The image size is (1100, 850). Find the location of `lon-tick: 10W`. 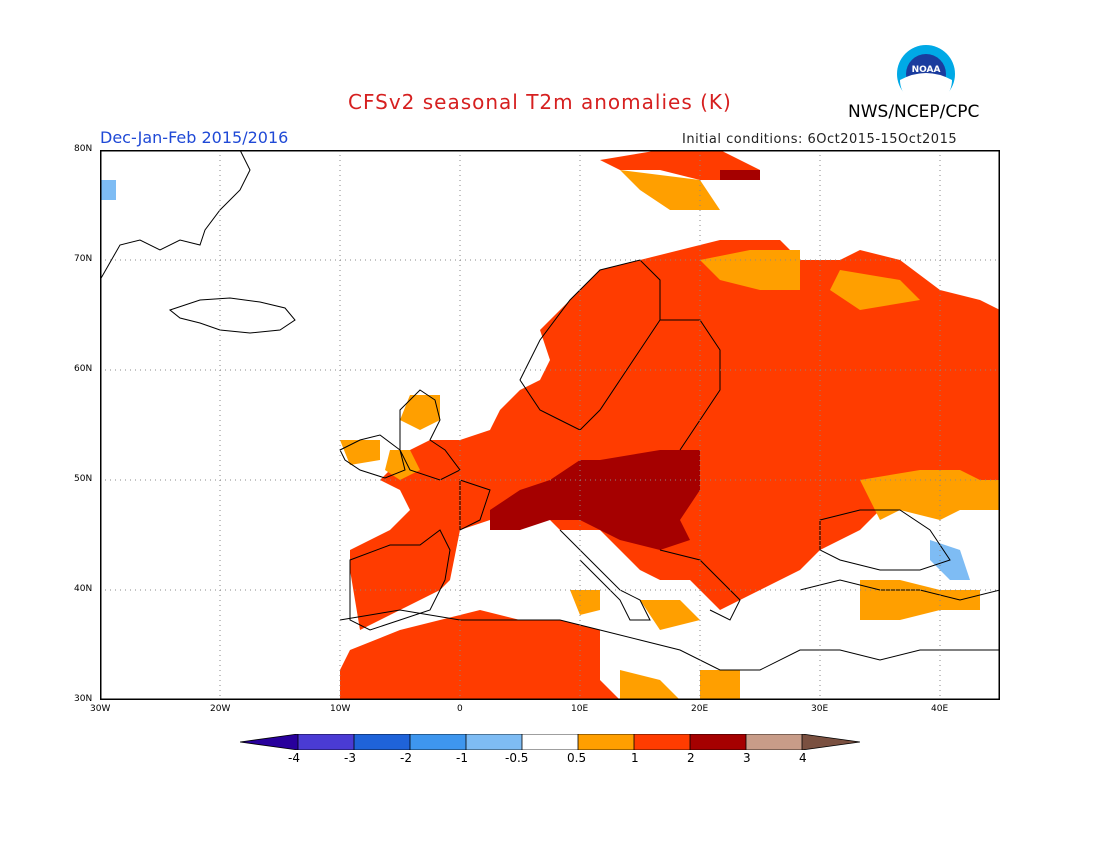

lon-tick: 10W is located at coordinates (340, 709).